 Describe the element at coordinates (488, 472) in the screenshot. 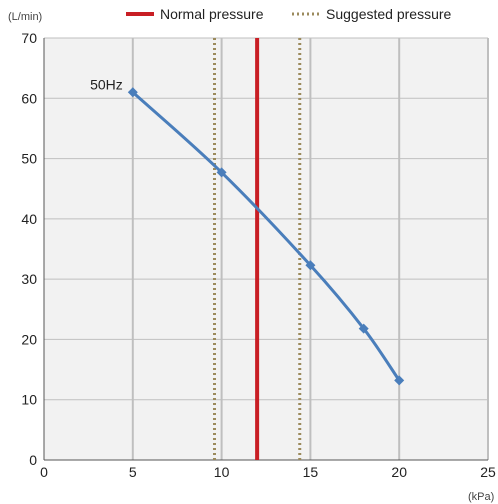

I see `x-tick-label-25: 25` at that location.